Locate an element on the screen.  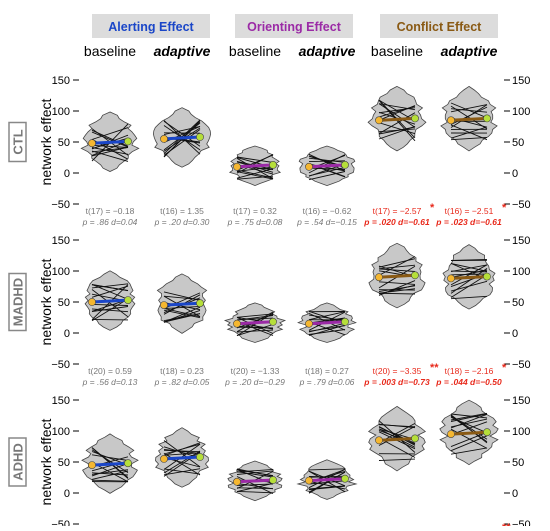
stat-t-5-1: t(18) = −2.16 is located at coordinates (469, 371).